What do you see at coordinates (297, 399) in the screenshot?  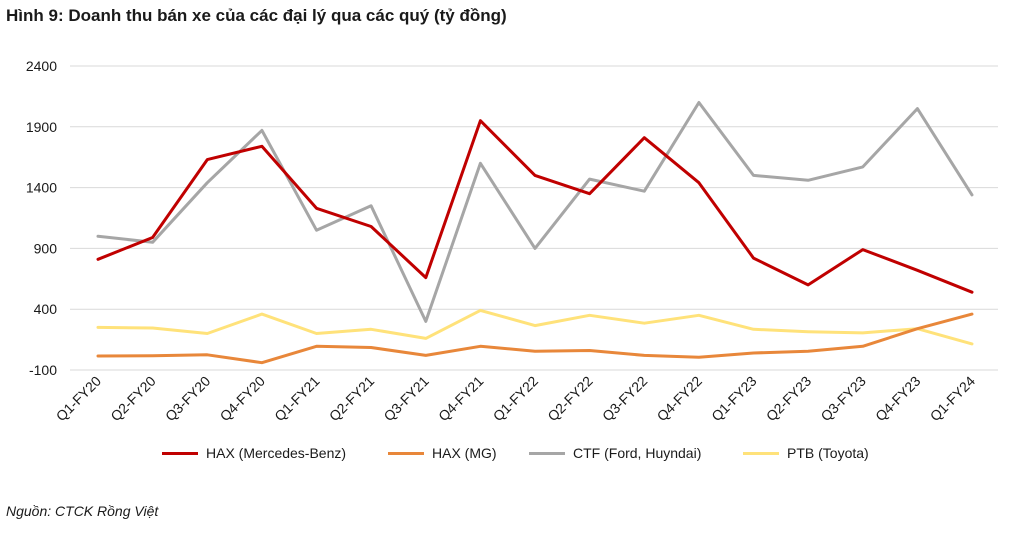 I see `x-tick-label: Q1-FY21` at bounding box center [297, 399].